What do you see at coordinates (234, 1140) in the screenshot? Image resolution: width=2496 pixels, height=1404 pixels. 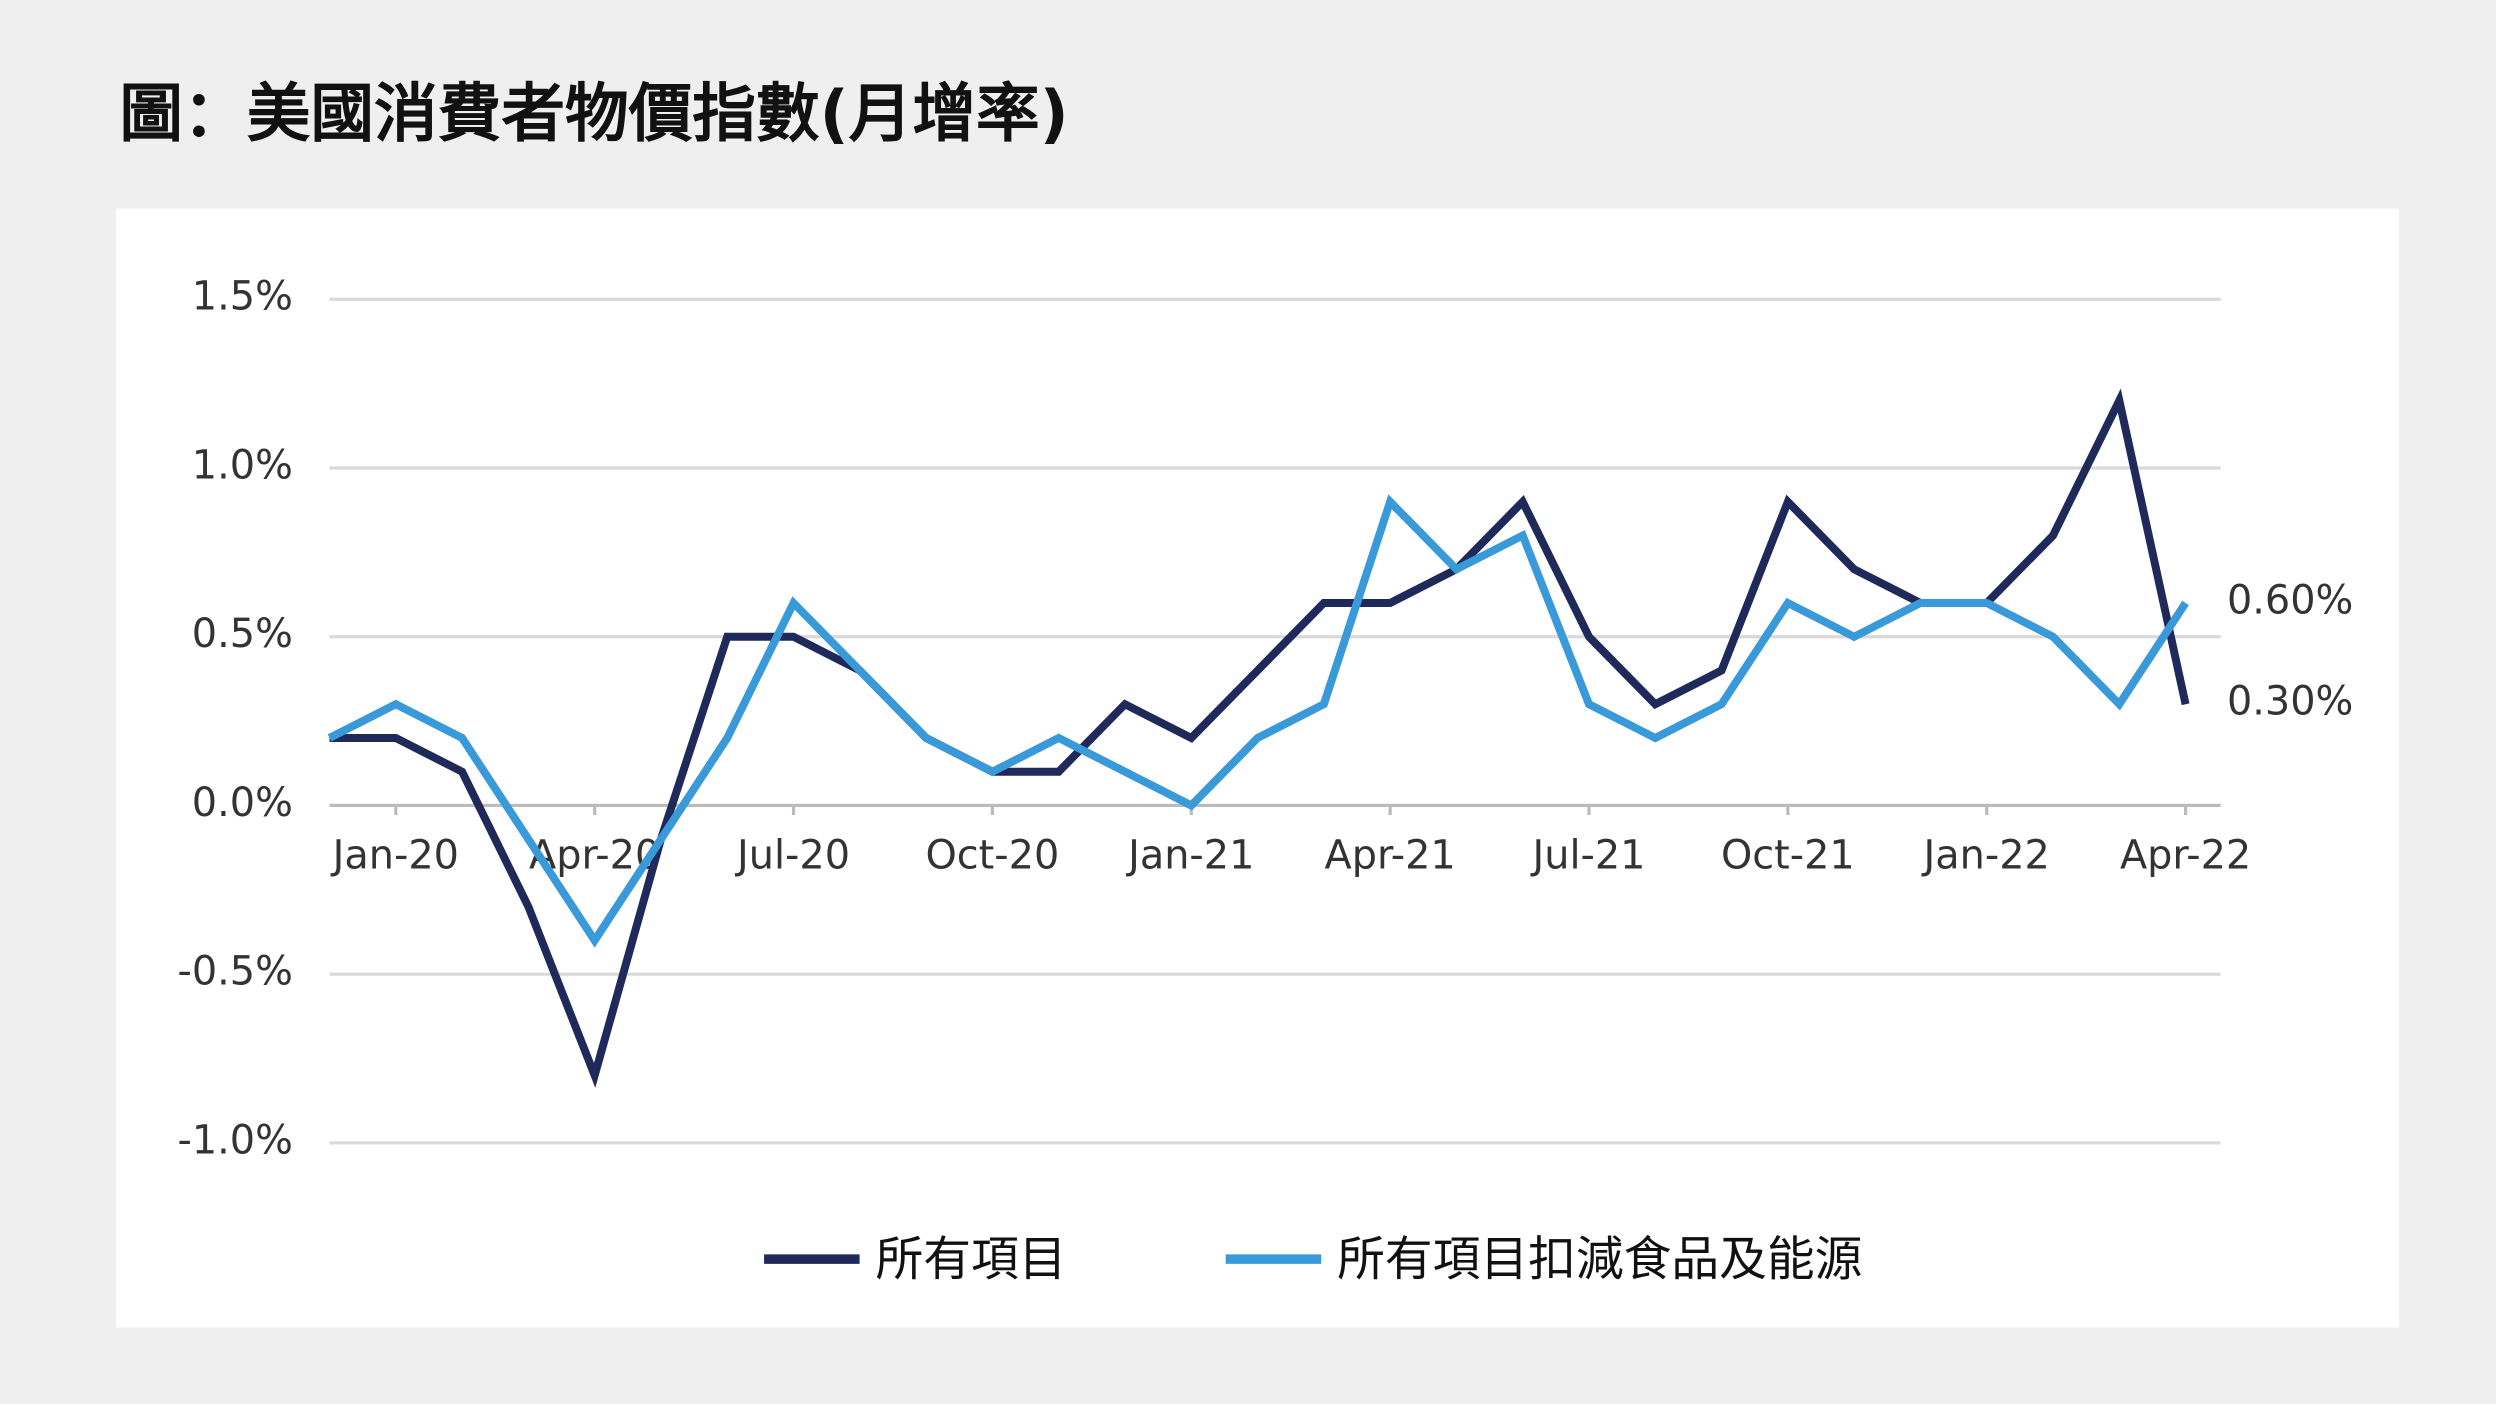 I see `y-tick-label: -1.0%` at bounding box center [234, 1140].